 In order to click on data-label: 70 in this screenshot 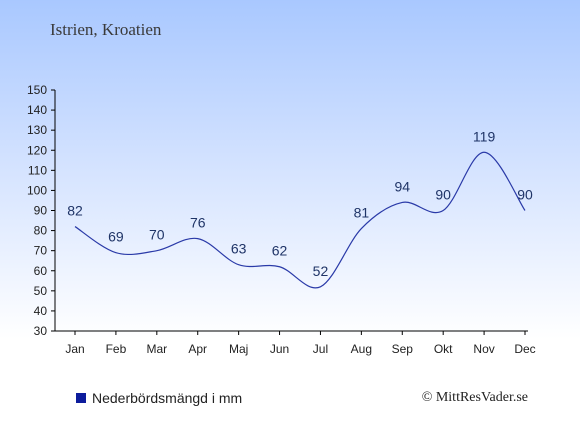, I will do `click(157, 235)`.